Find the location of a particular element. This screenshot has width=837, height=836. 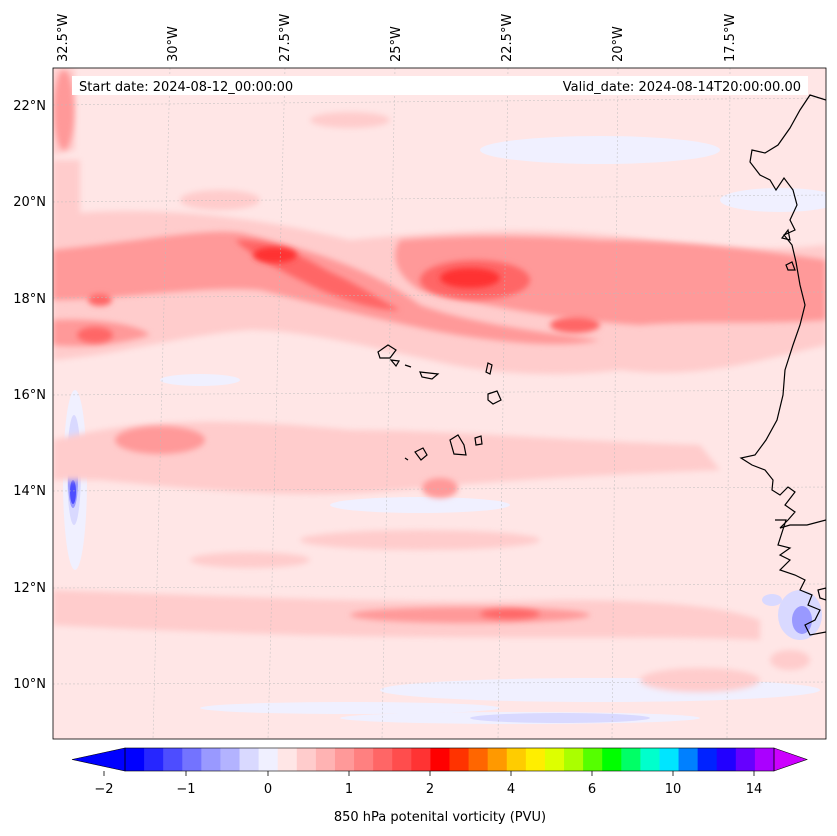

african-coastline is located at coordinates (782, 365).